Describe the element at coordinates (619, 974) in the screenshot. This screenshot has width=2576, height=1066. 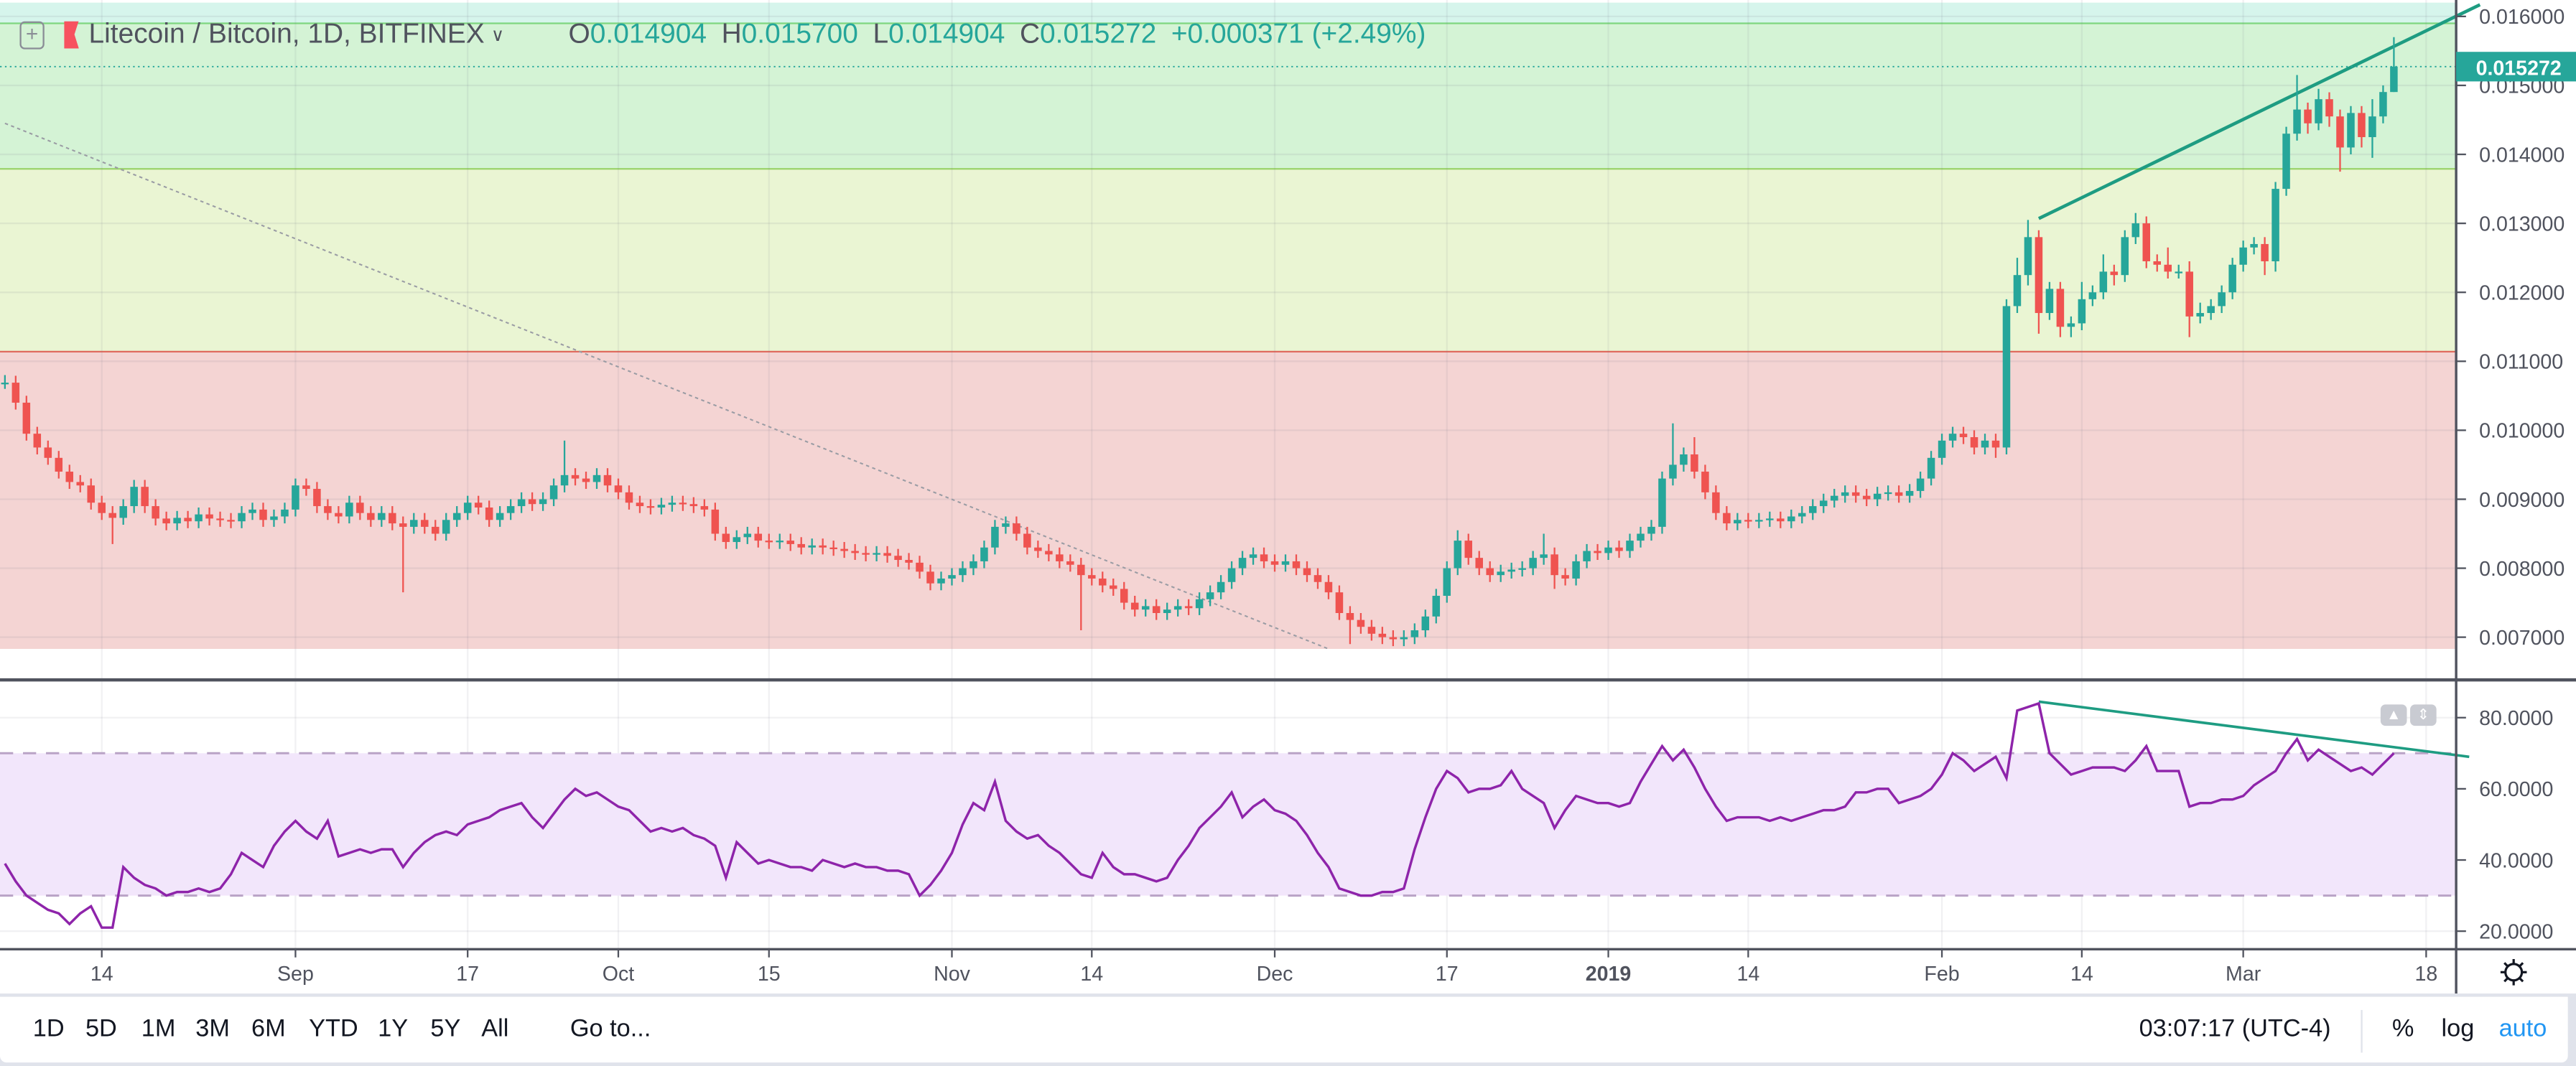
I see `time-tick-label: Oct` at that location.